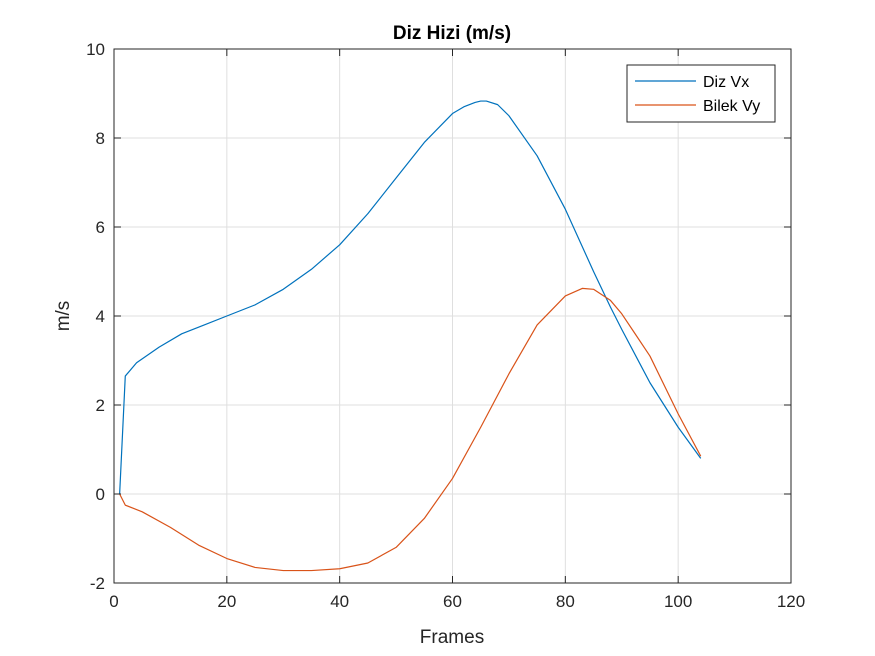 The height and width of the screenshot is (656, 875). What do you see at coordinates (113, 601) in the screenshot?
I see `x-tick-label: 0` at bounding box center [113, 601].